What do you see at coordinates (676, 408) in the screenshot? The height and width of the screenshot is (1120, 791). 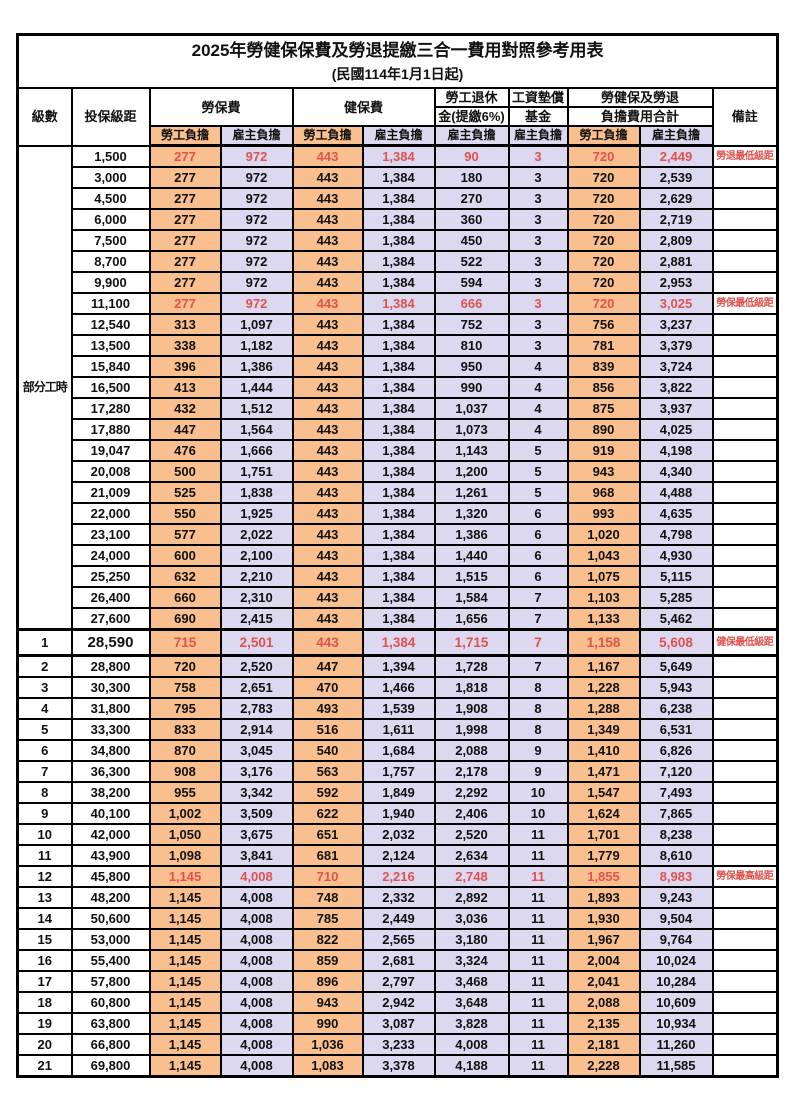 I see `total-employer-cell: 3,937` at bounding box center [676, 408].